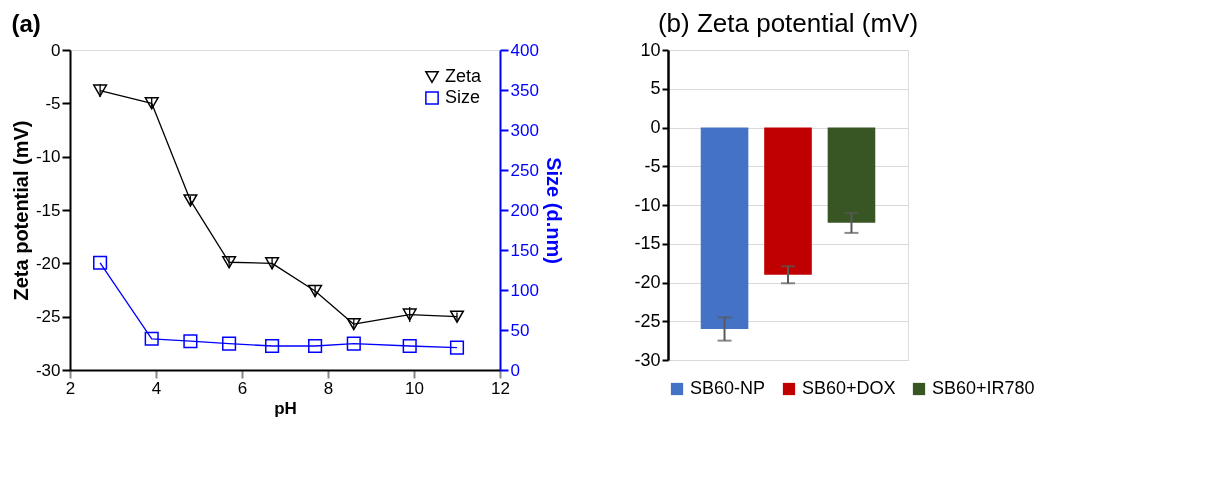 This screenshot has width=1210, height=493. Describe the element at coordinates (26, 23) in the screenshot. I see `chart-title: (a)` at that location.